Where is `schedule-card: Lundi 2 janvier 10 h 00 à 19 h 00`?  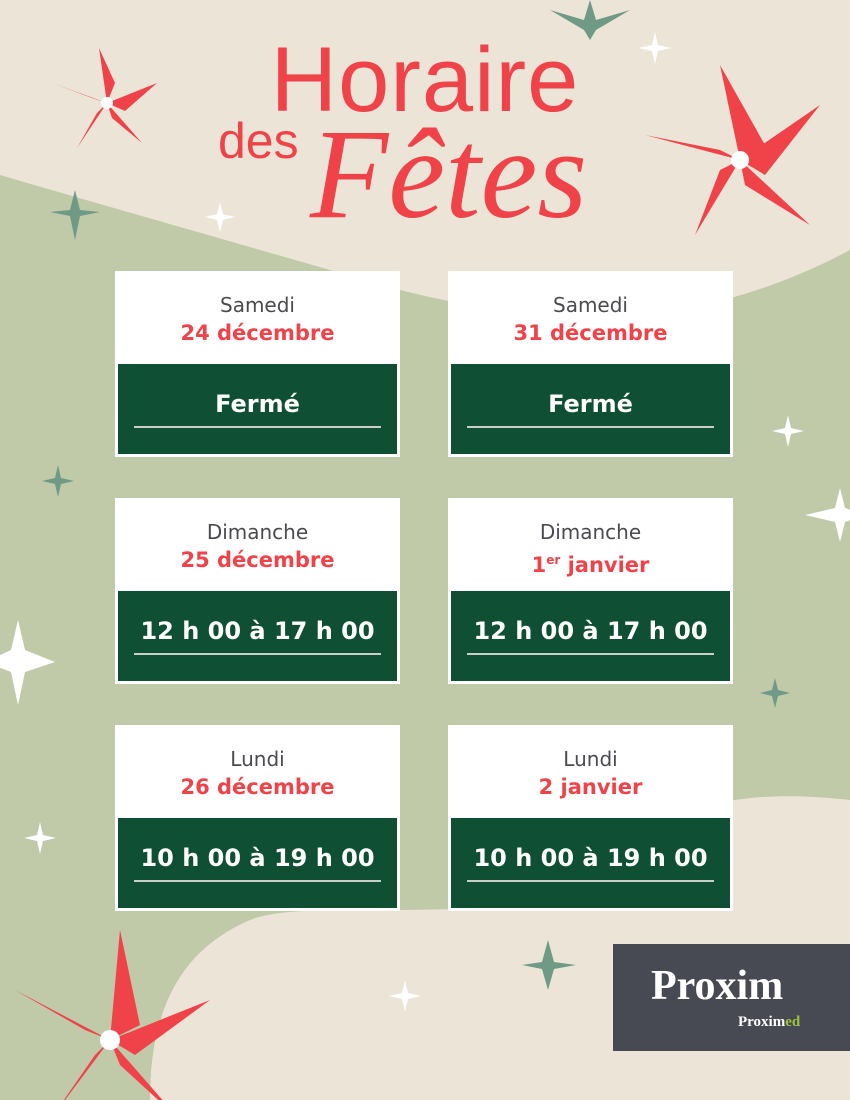 schedule-card: Lundi 2 janvier 10 h 00 à 19 h 00 is located at coordinates (590, 818).